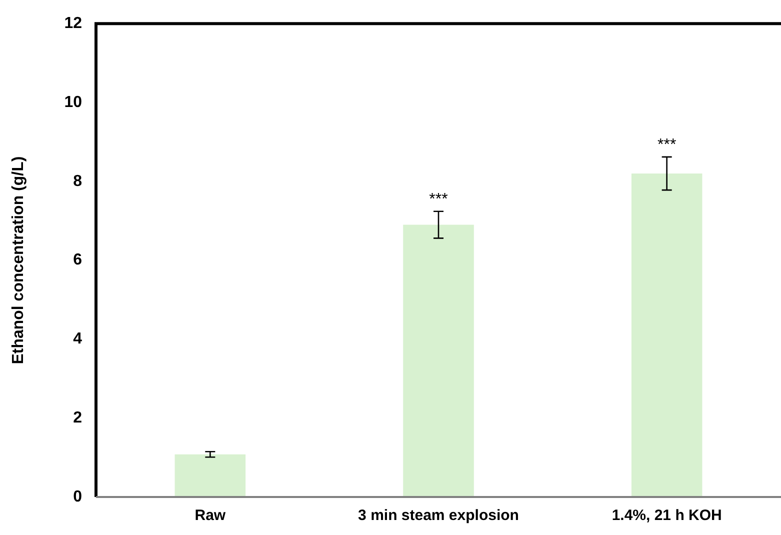 The height and width of the screenshot is (535, 781). Describe the element at coordinates (73, 102) in the screenshot. I see `y-tick-label: 10` at that location.